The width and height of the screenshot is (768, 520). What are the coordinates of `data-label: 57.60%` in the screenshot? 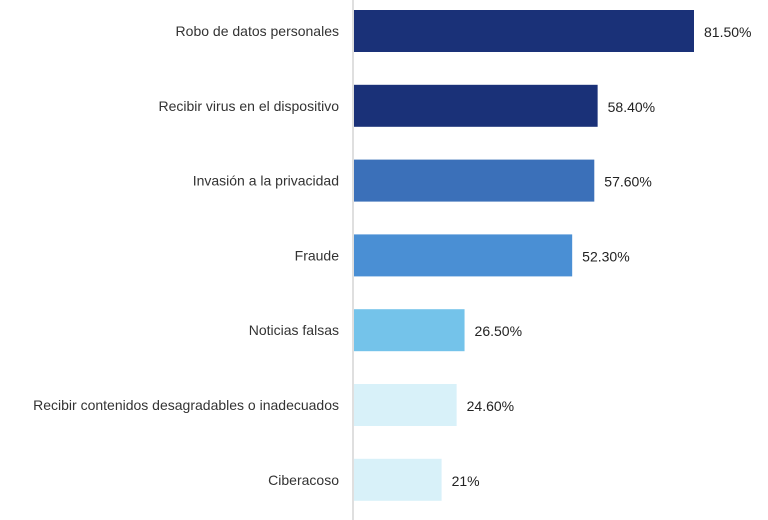 It's located at (627, 182).